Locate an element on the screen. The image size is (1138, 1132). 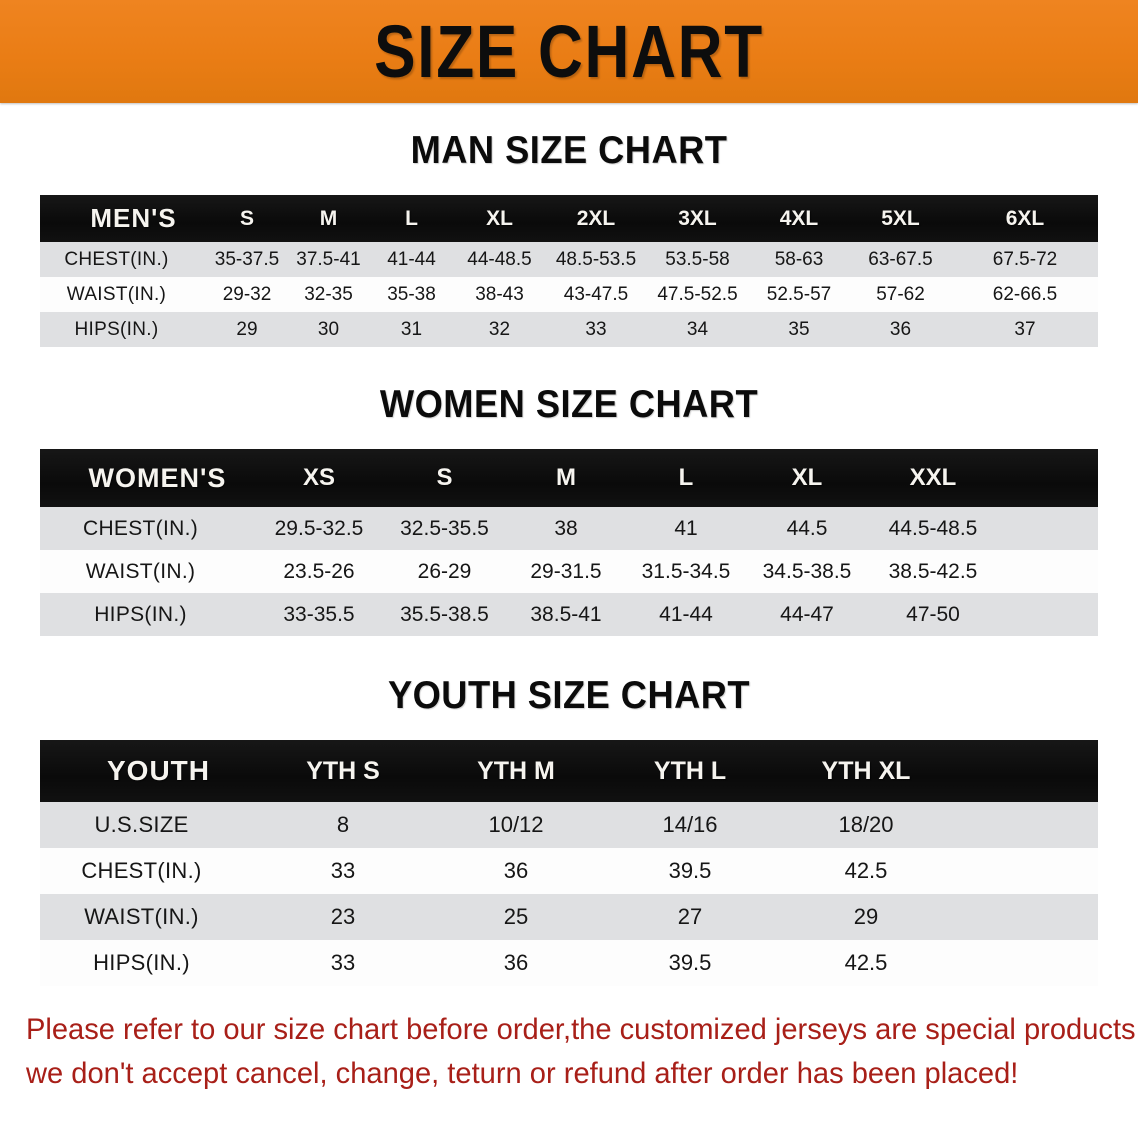
women-row-label: CHEST(IN.) is located at coordinates (140, 528).